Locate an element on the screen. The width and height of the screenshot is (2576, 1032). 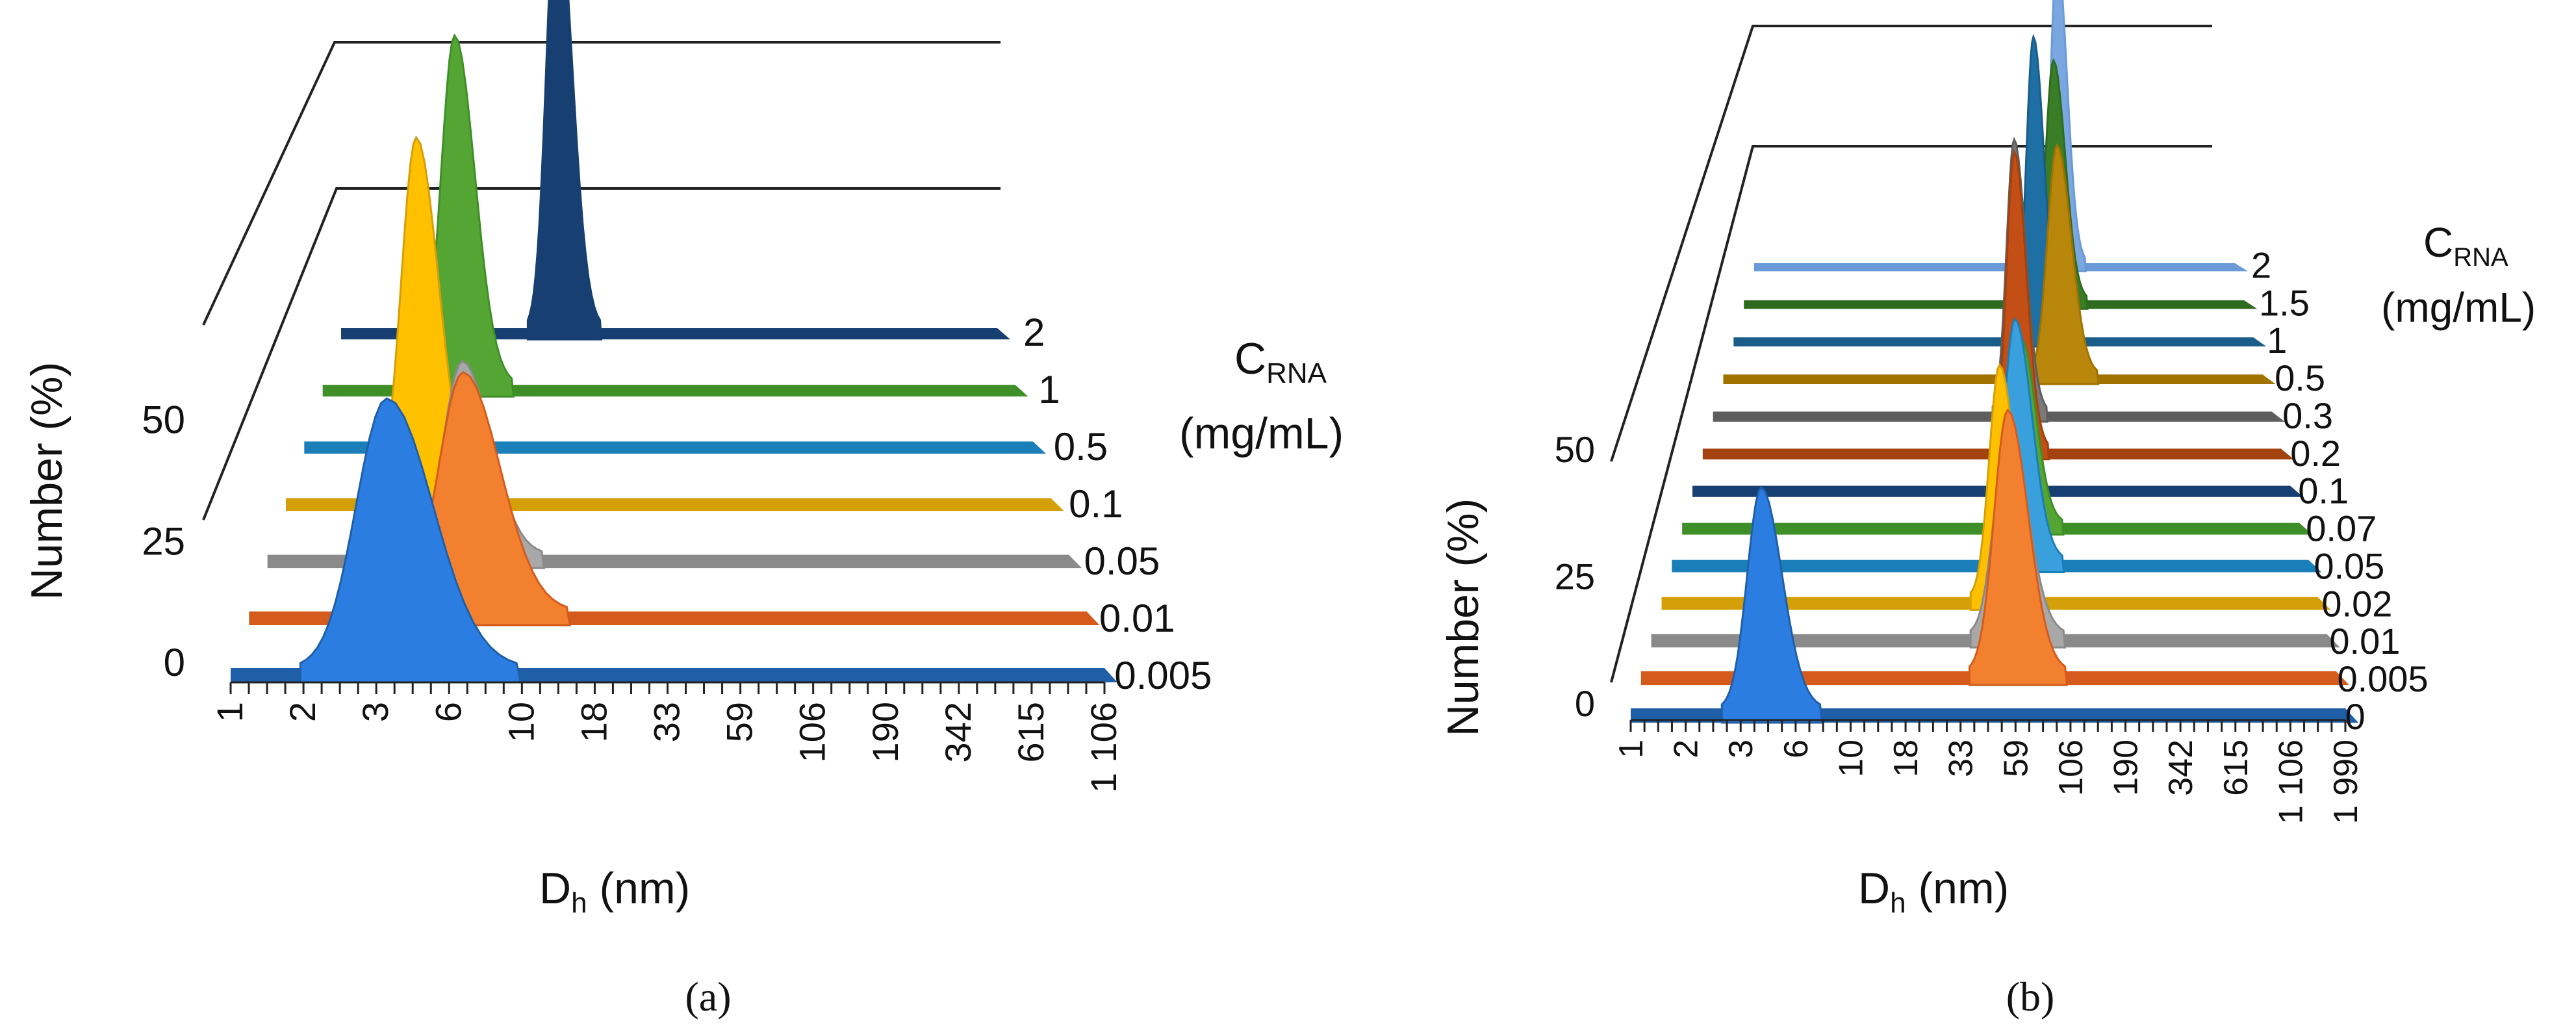
panel-b-x-label-sub: h is located at coordinates (1898, 903).